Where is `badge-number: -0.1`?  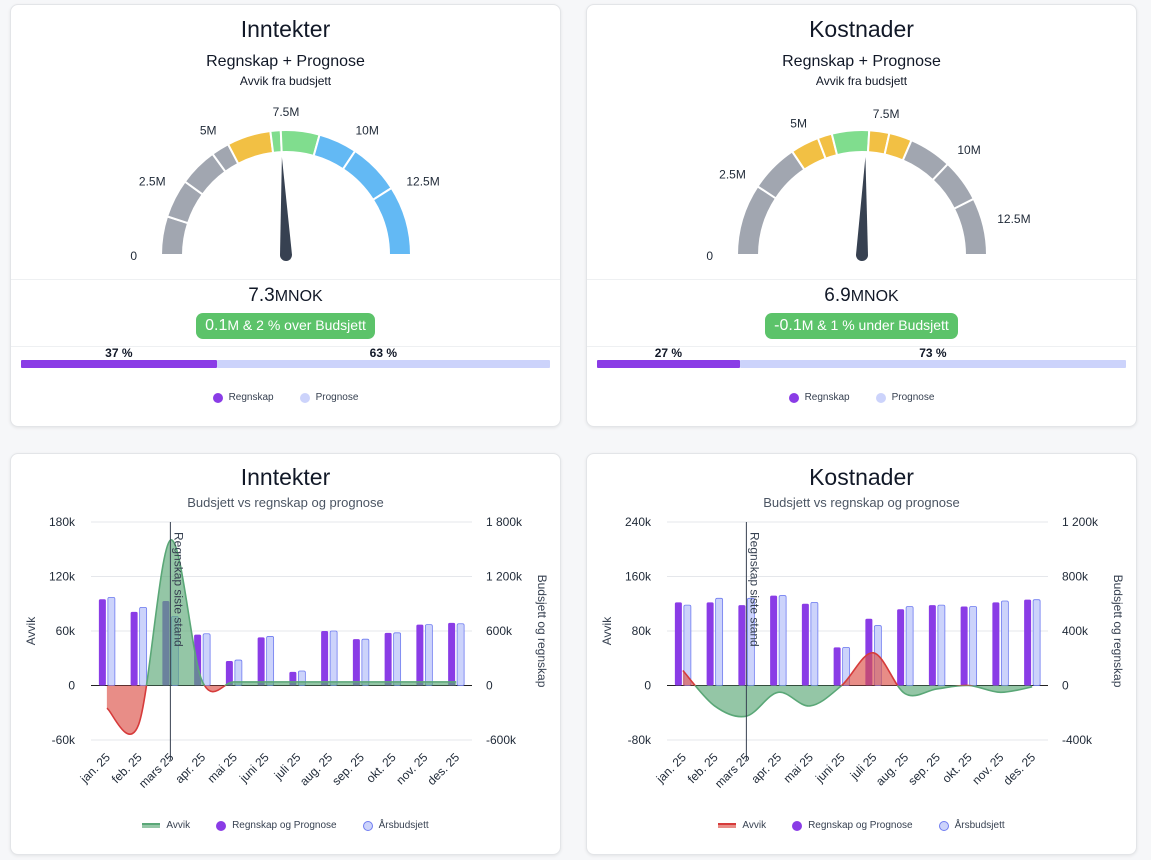 badge-number: -0.1 is located at coordinates (788, 325).